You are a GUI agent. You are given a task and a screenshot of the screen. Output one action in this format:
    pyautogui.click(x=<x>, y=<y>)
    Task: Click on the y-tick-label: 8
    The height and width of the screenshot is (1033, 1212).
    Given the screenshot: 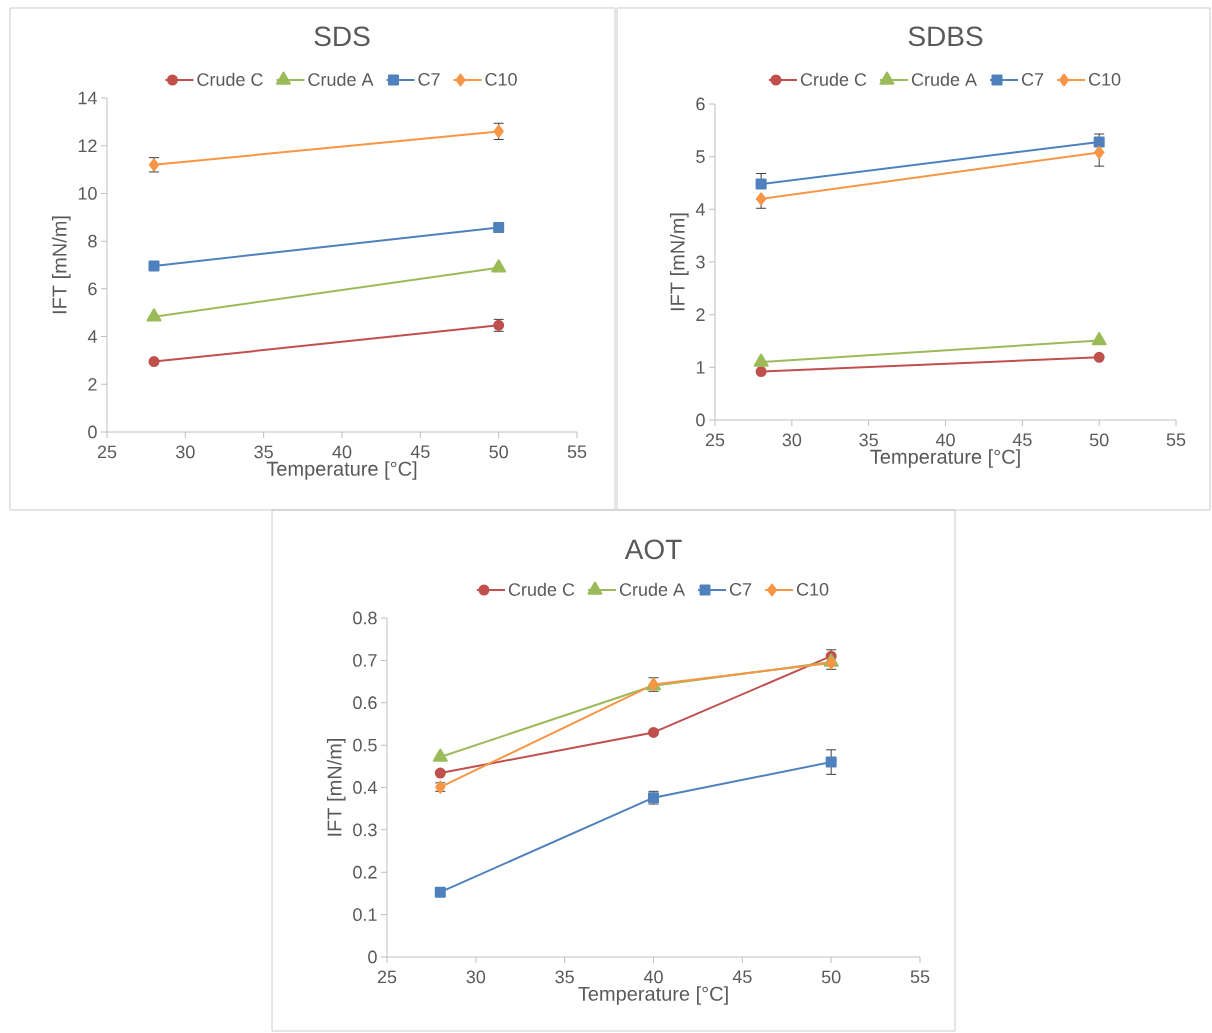 What is the action you would take?
    pyautogui.click(x=92, y=241)
    